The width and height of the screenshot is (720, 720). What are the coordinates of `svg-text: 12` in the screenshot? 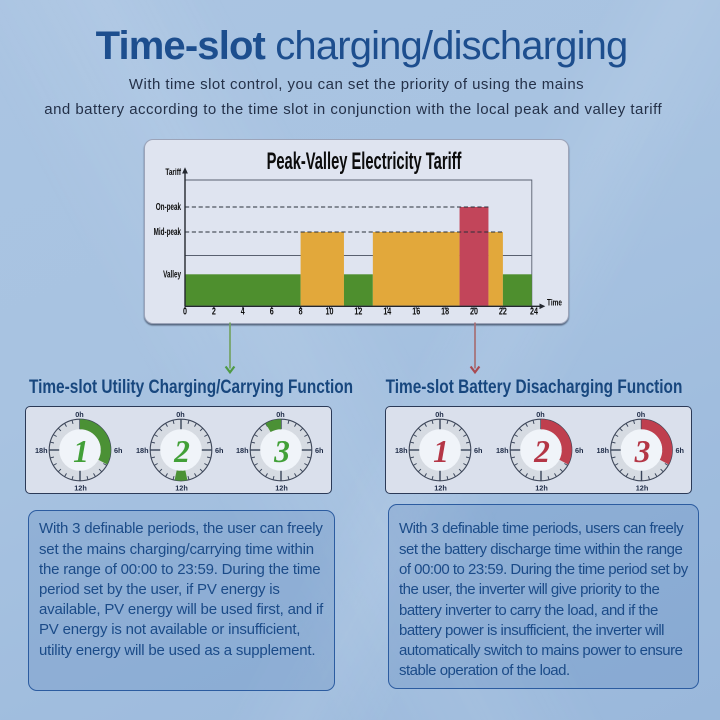 It's located at (358, 311).